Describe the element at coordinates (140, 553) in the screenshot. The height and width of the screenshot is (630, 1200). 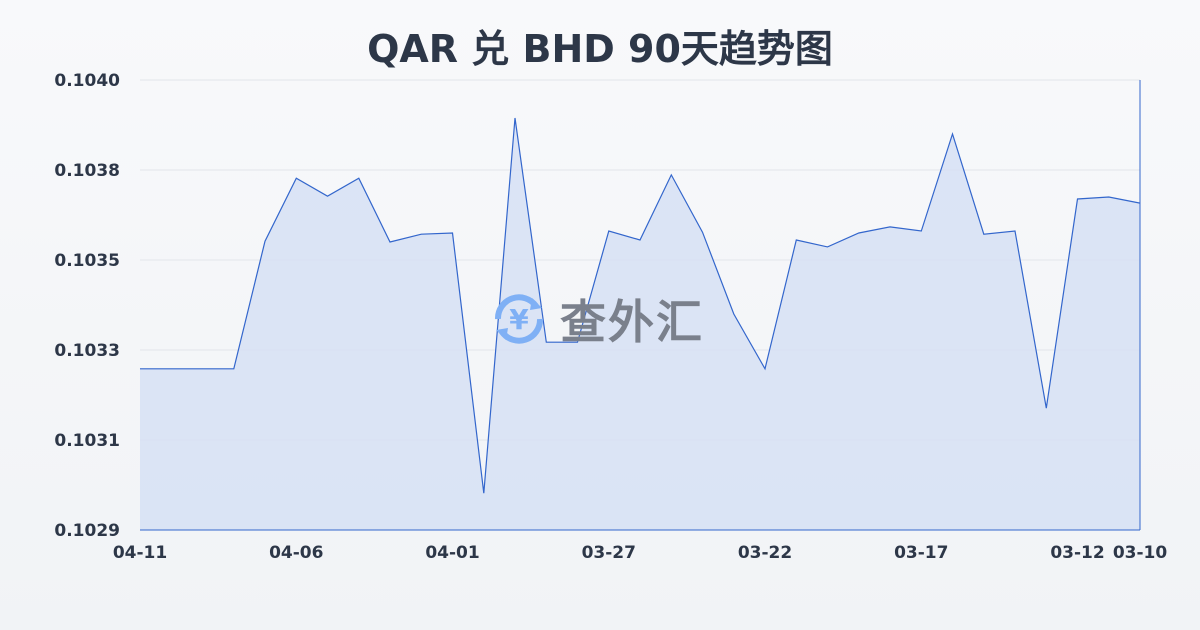
I see `x-tick-label: 04-11` at that location.